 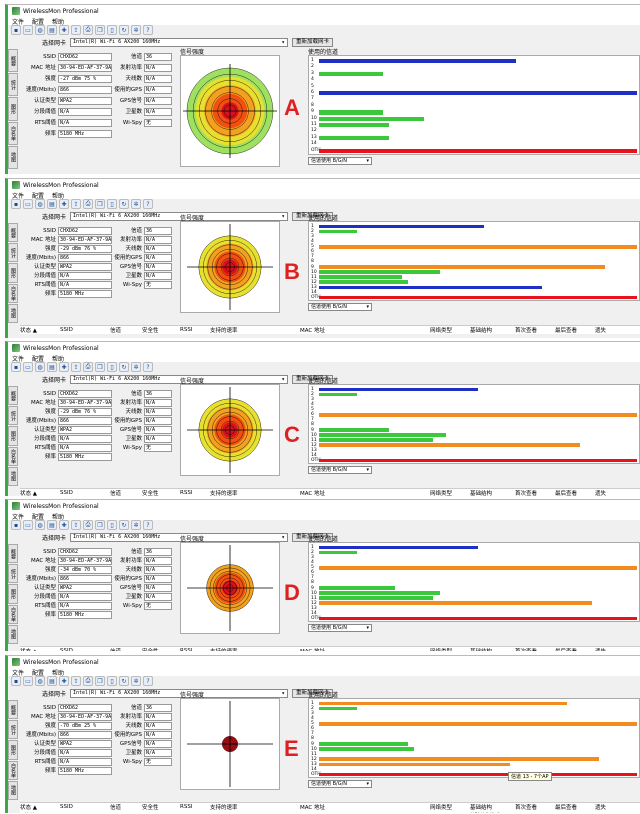 What do you see at coordinates (13, 396) in the screenshot?
I see `side-tab-0: 概要` at bounding box center [13, 396].